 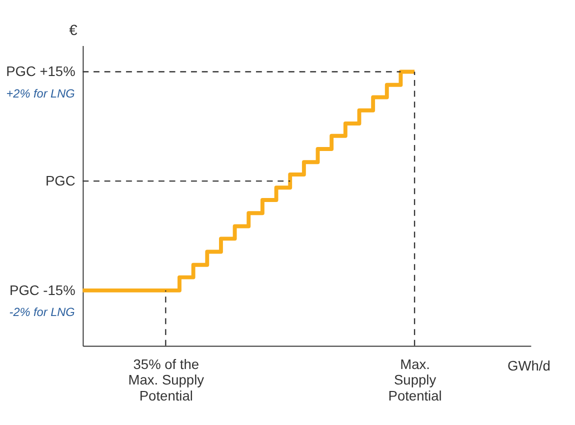 What do you see at coordinates (415, 380) in the screenshot?
I see `x-tick-label: Max. Supply Potential` at bounding box center [415, 380].